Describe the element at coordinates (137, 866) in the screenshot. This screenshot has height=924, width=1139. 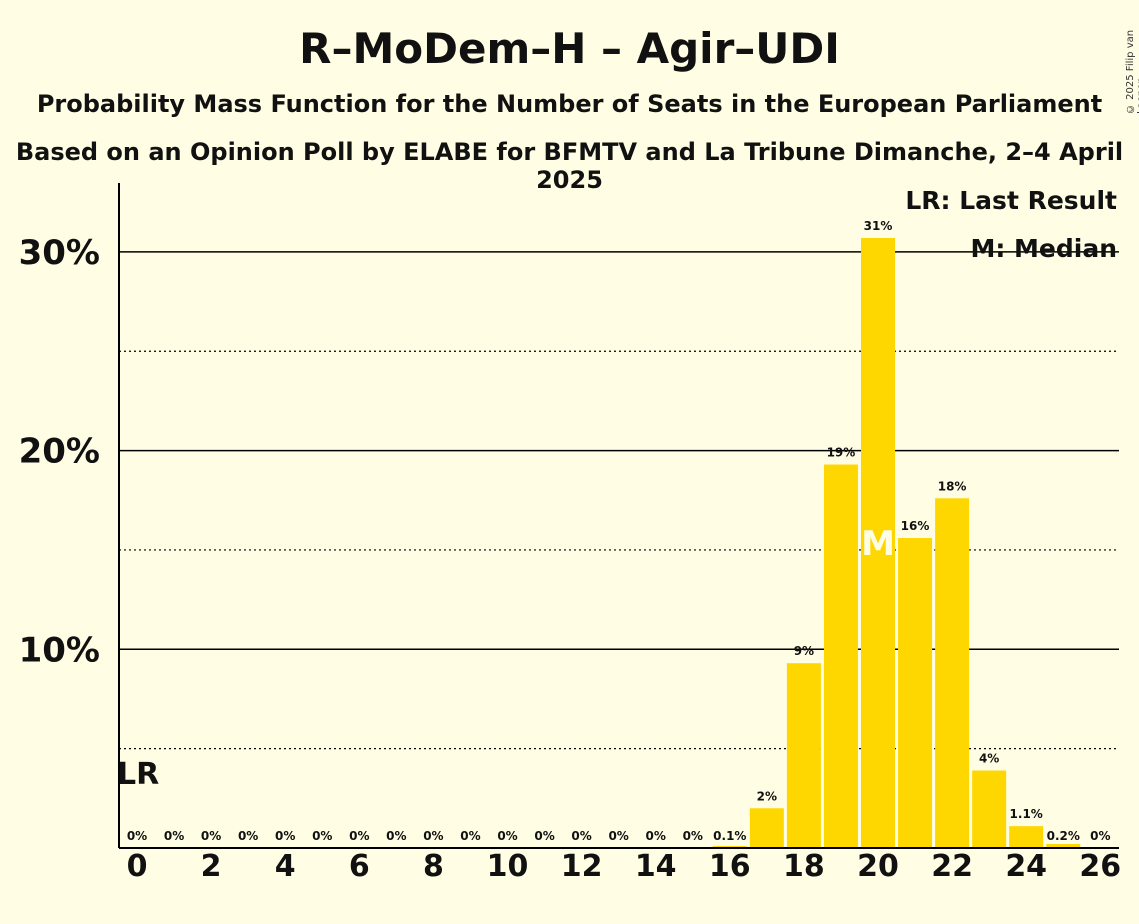
I see `x-tick-label: 0` at that location.